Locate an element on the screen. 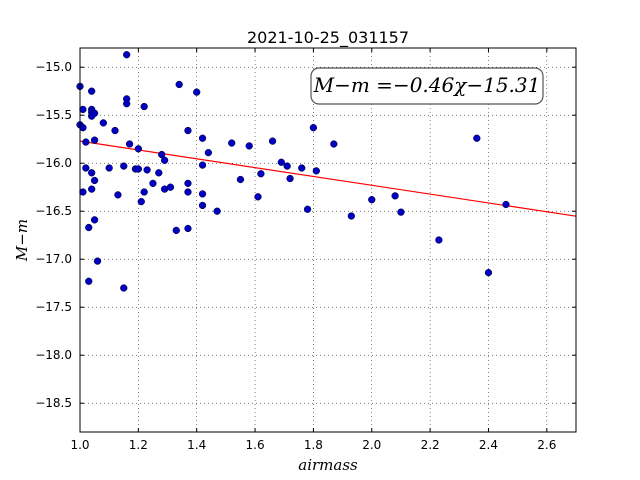 Image resolution: width=640 pixels, height=480 pixels. annotation-box is located at coordinates (427, 86).